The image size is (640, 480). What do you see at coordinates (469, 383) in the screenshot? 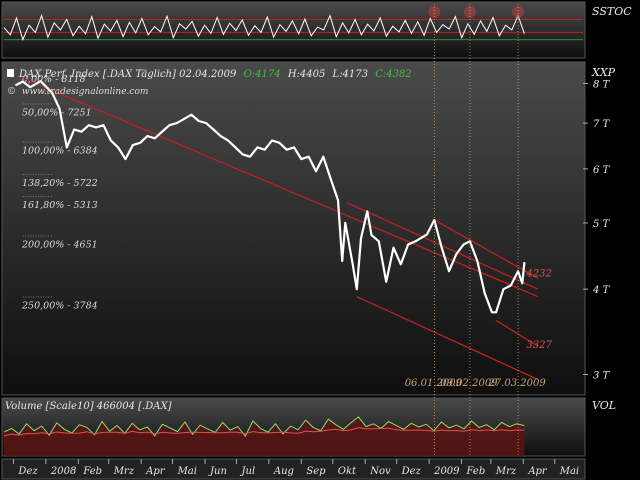
I see `date-marker-label: 09.02.2009` at bounding box center [469, 383].